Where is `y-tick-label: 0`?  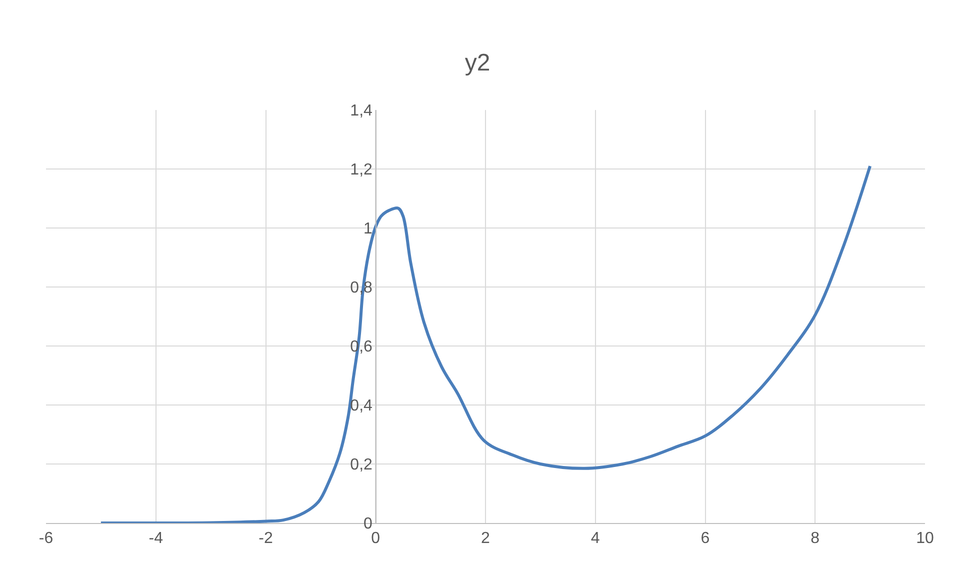
y-tick-label: 0 is located at coordinates (368, 524).